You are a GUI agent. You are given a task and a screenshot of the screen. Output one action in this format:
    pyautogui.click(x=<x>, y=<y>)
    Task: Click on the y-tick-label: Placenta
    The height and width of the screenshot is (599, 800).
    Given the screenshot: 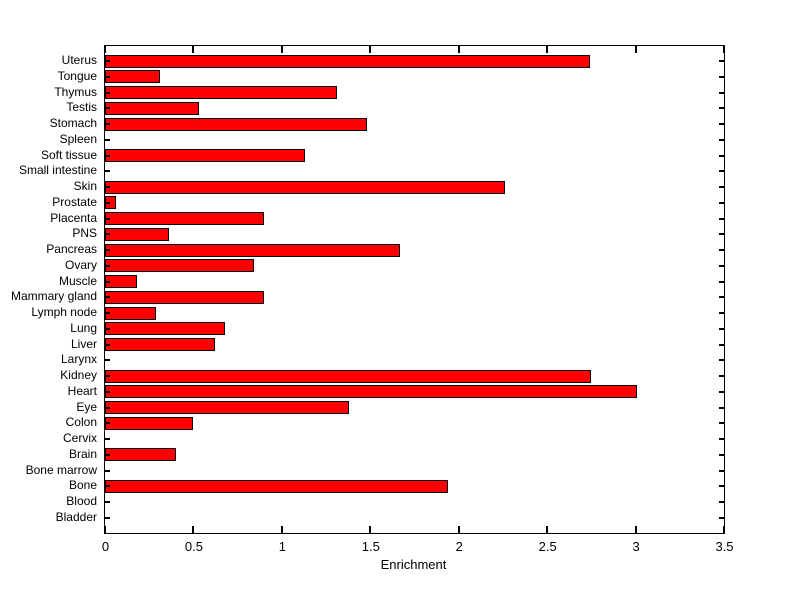 What is the action you would take?
    pyautogui.click(x=73, y=217)
    